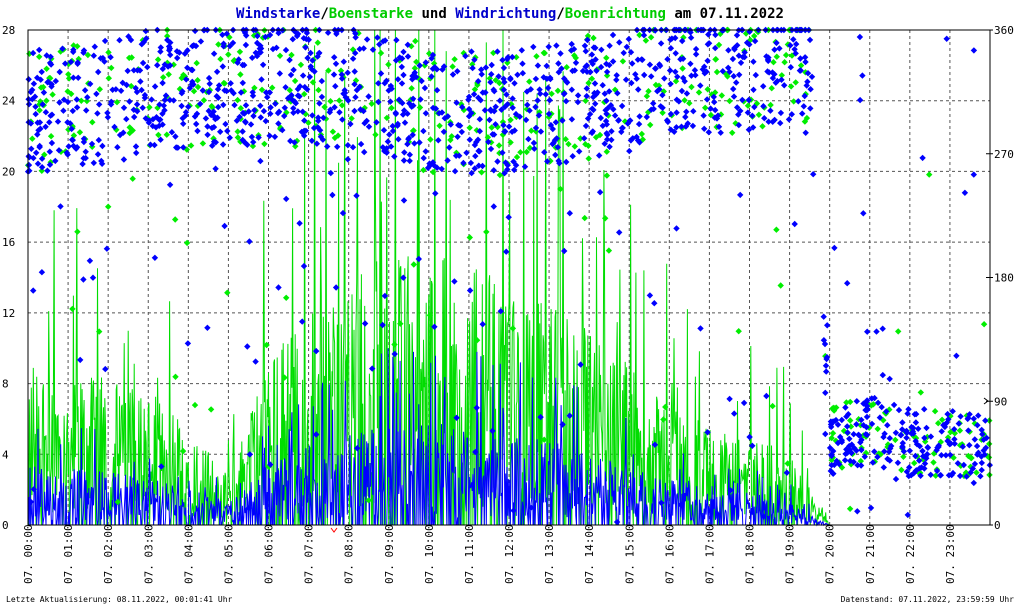  Describe the element at coordinates (8, 313) in the screenshot. I see `y-left-tick-label: 12` at that location.